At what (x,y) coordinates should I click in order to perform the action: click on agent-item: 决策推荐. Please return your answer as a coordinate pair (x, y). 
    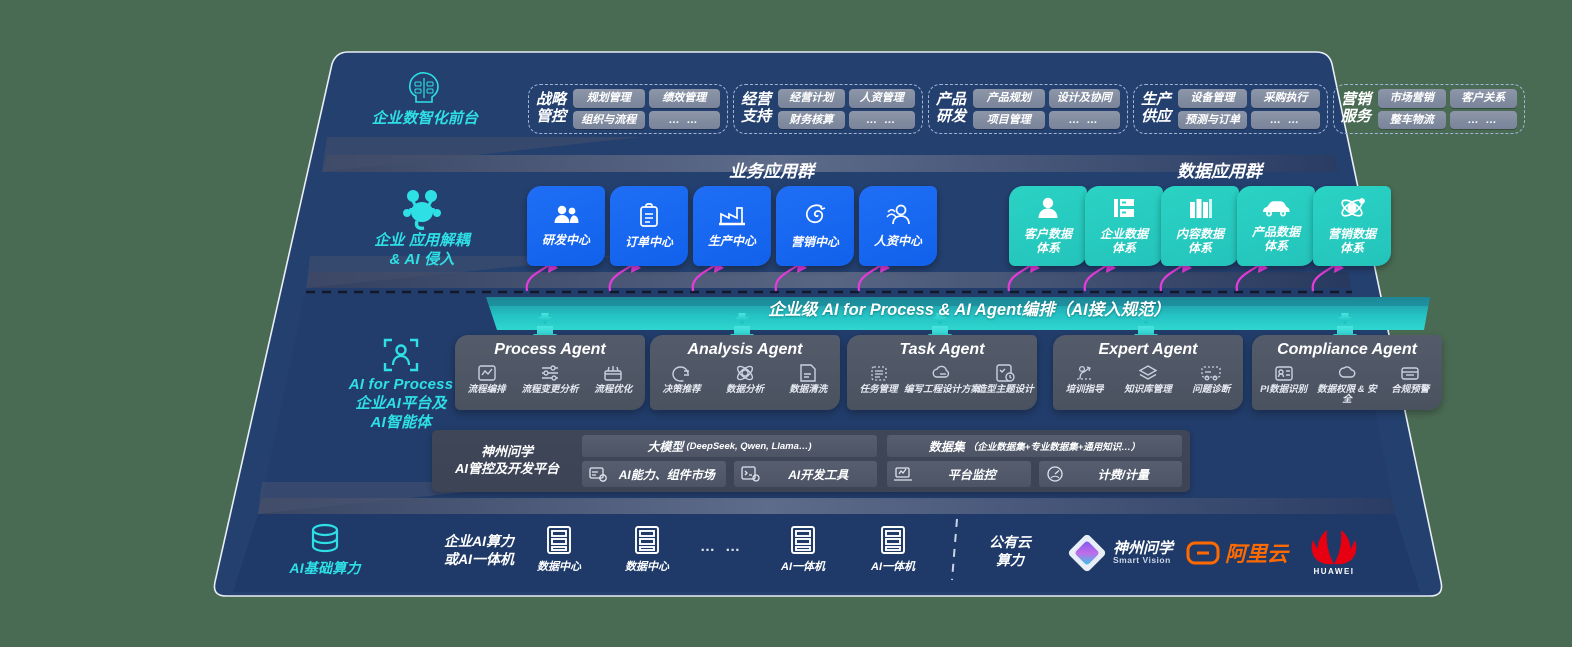
    Looking at the image, I should click on (681, 378).